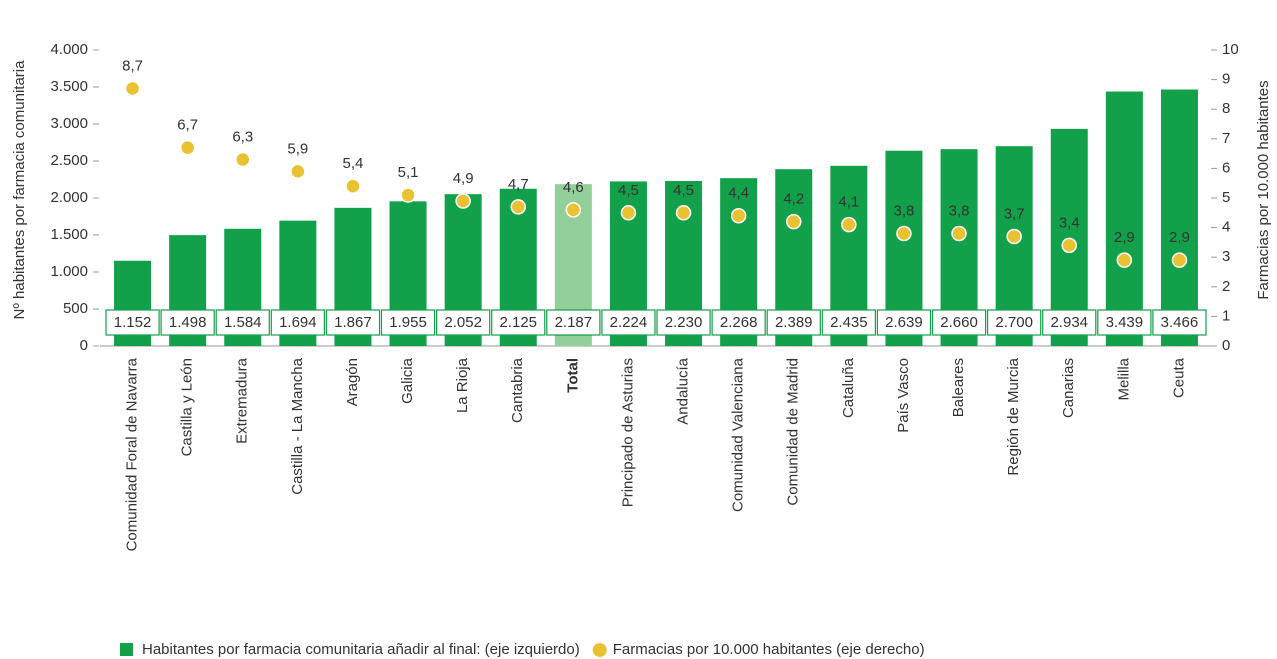 Image resolution: width=1277 pixels, height=659 pixels. I want to click on value-label: 2.187, so click(574, 322).